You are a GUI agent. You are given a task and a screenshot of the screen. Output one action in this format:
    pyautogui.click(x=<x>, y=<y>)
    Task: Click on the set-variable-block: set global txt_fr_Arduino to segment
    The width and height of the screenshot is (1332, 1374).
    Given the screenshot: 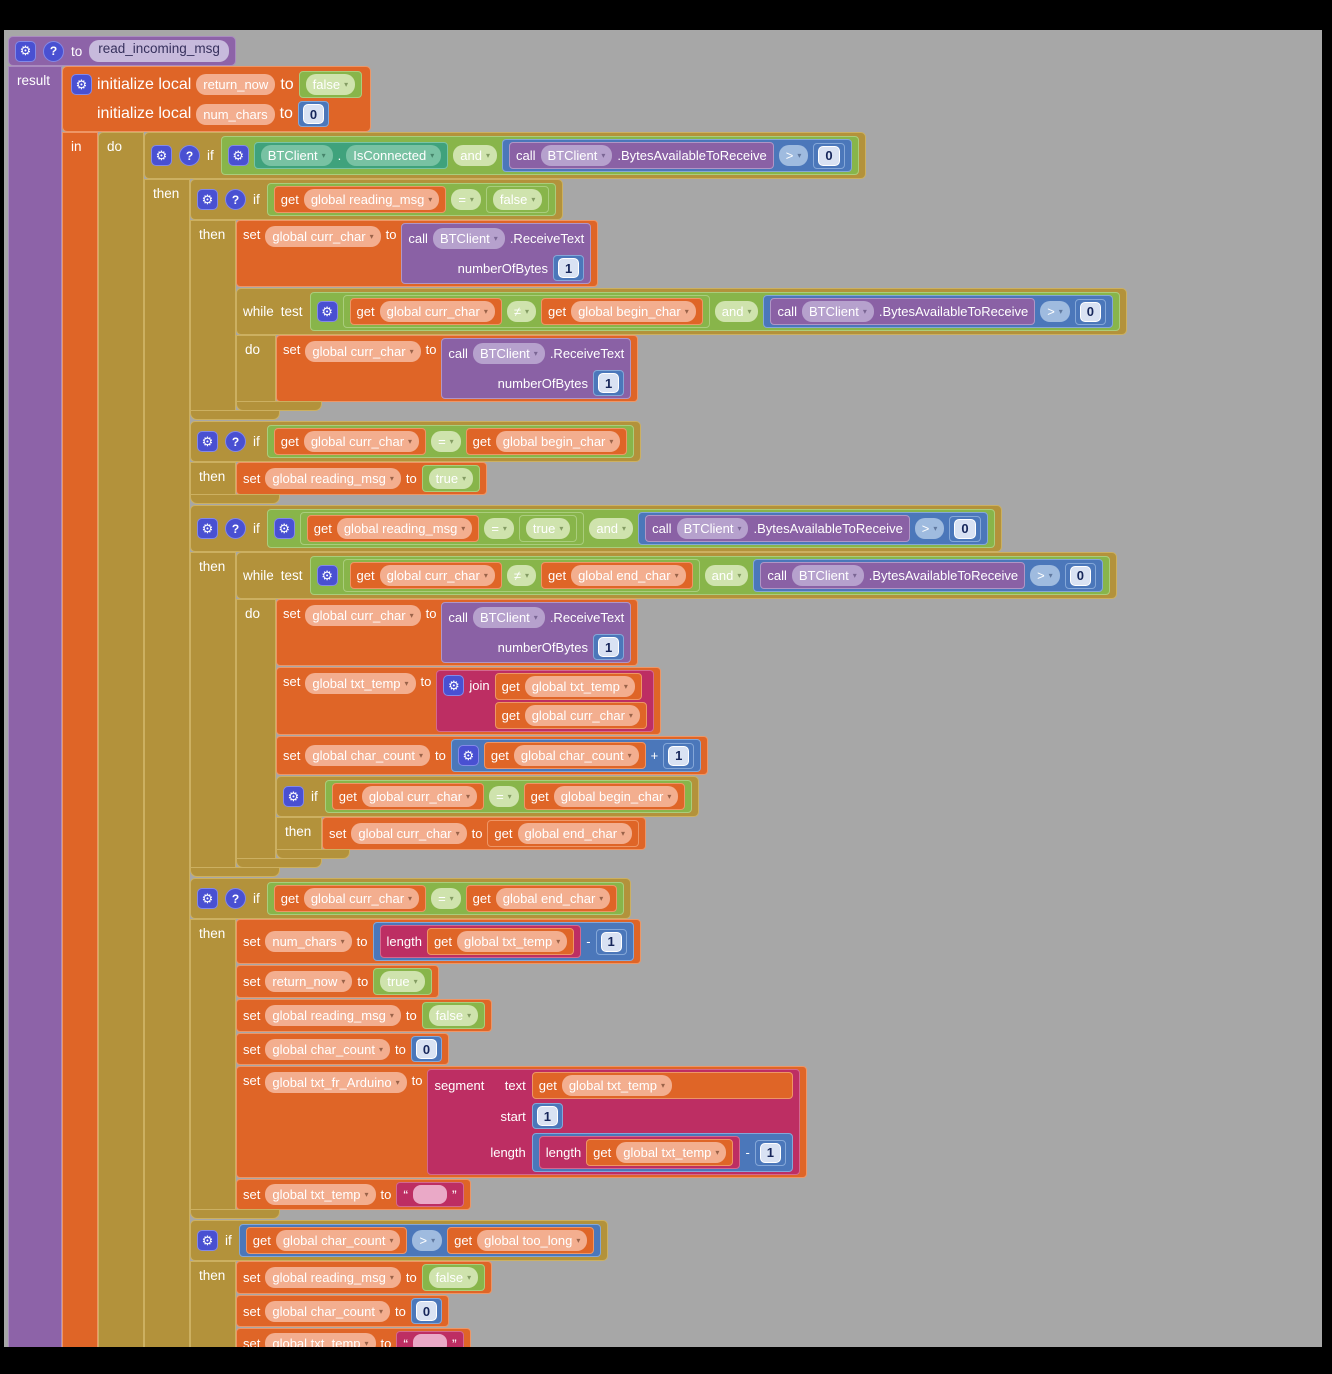 What is the action you would take?
    pyautogui.click(x=522, y=1122)
    